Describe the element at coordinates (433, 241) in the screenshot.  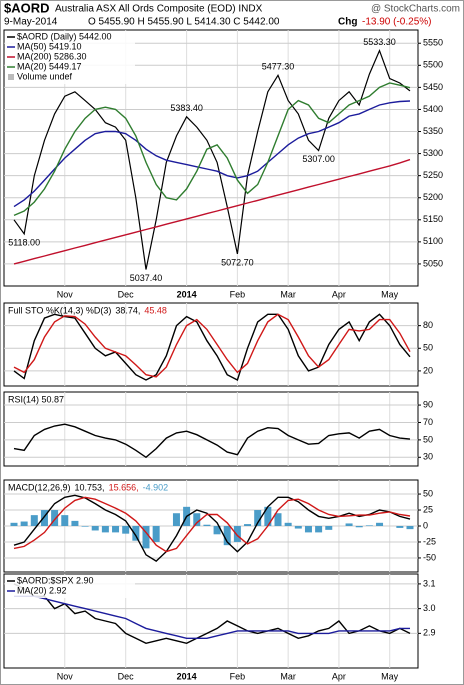
I see `y-tick-label: 5100` at that location.